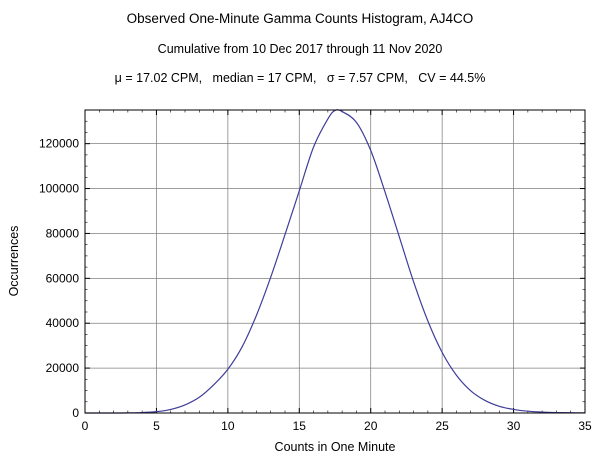 The width and height of the screenshot is (600, 475). Describe the element at coordinates (371, 426) in the screenshot. I see `x-tick-label: 20` at that location.